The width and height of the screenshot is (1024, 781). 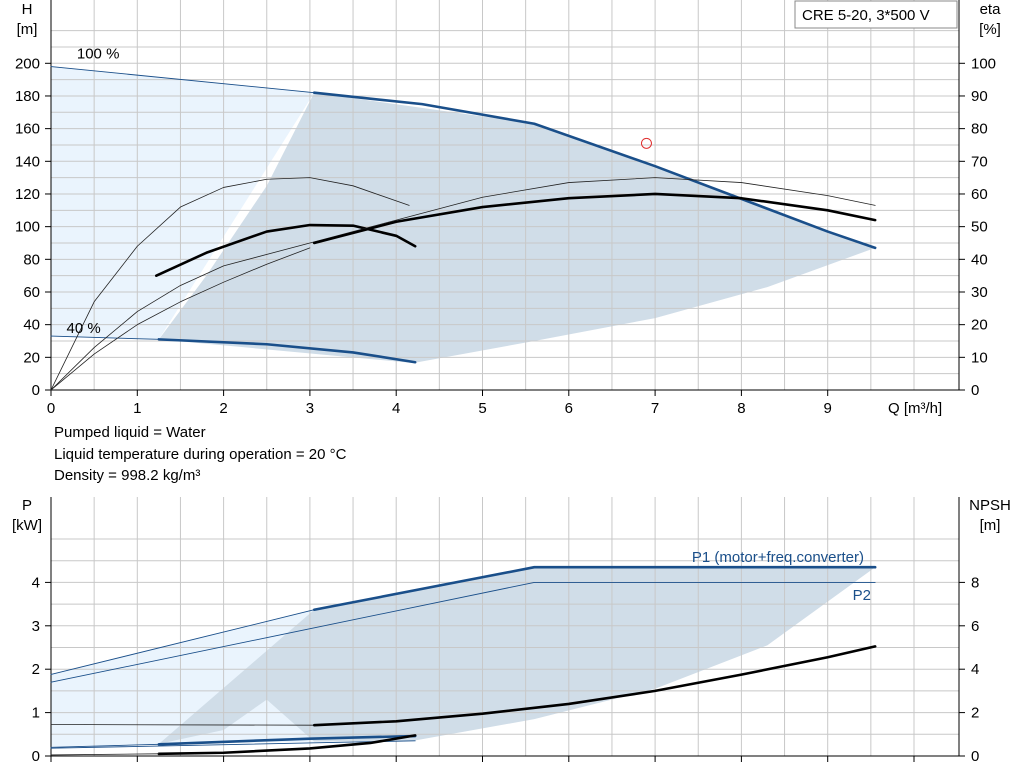 What do you see at coordinates (741, 408) in the screenshot?
I see `x-tick-label: 8` at bounding box center [741, 408].